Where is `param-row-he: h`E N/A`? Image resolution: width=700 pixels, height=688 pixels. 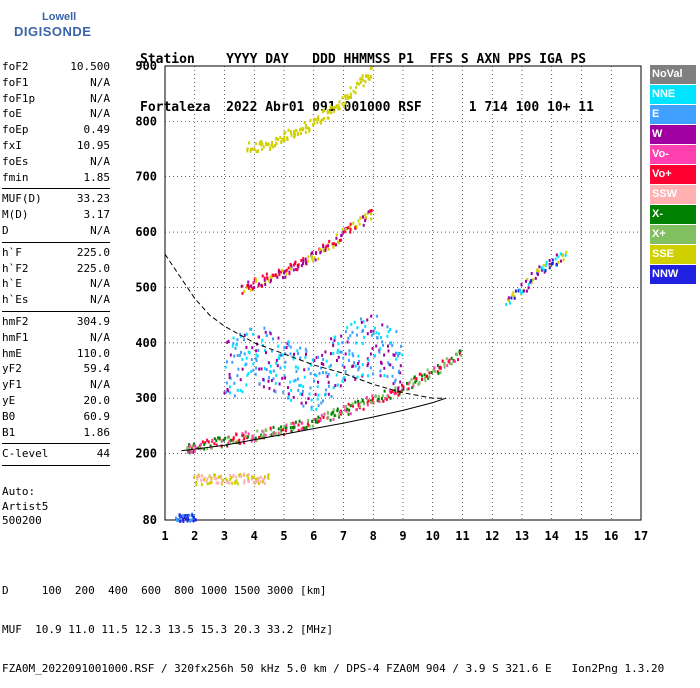
param-row-he: h`E N/A is located at coordinates (56, 285).